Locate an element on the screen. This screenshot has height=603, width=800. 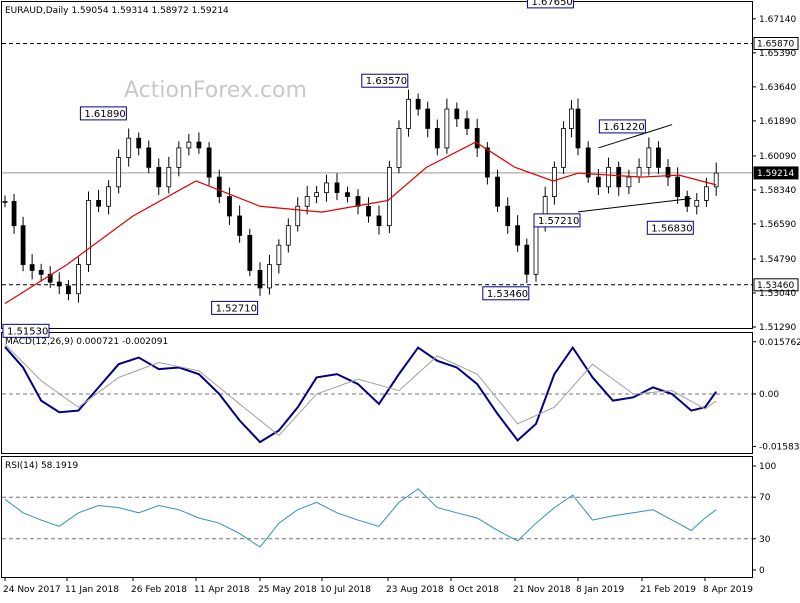
annotation-label: 1.56830 is located at coordinates (671, 228).